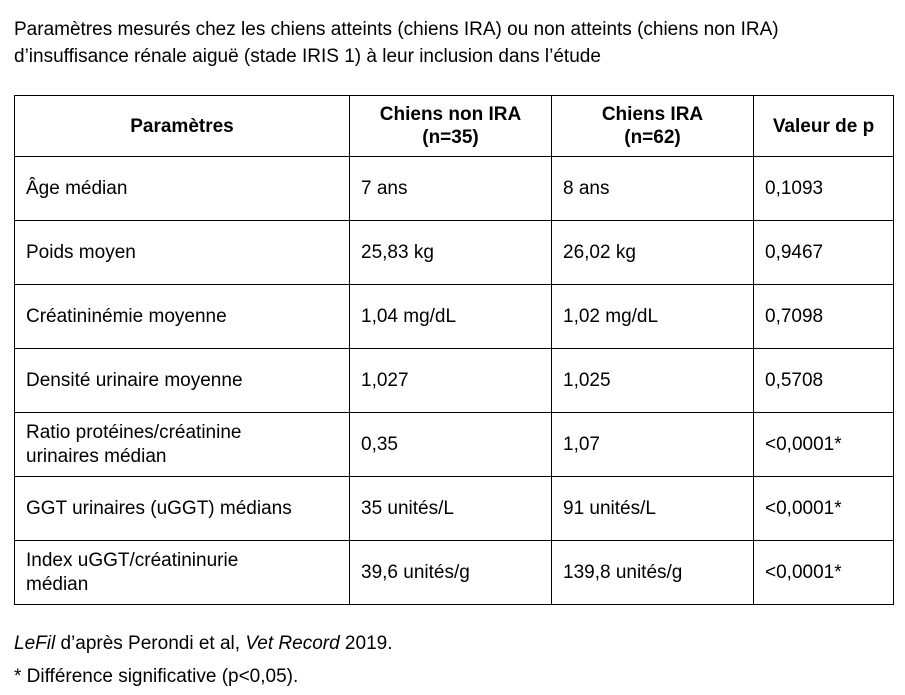 This screenshot has height=695, width=905. What do you see at coordinates (182, 126) in the screenshot?
I see `column-header-parametres: Paramètres` at bounding box center [182, 126].